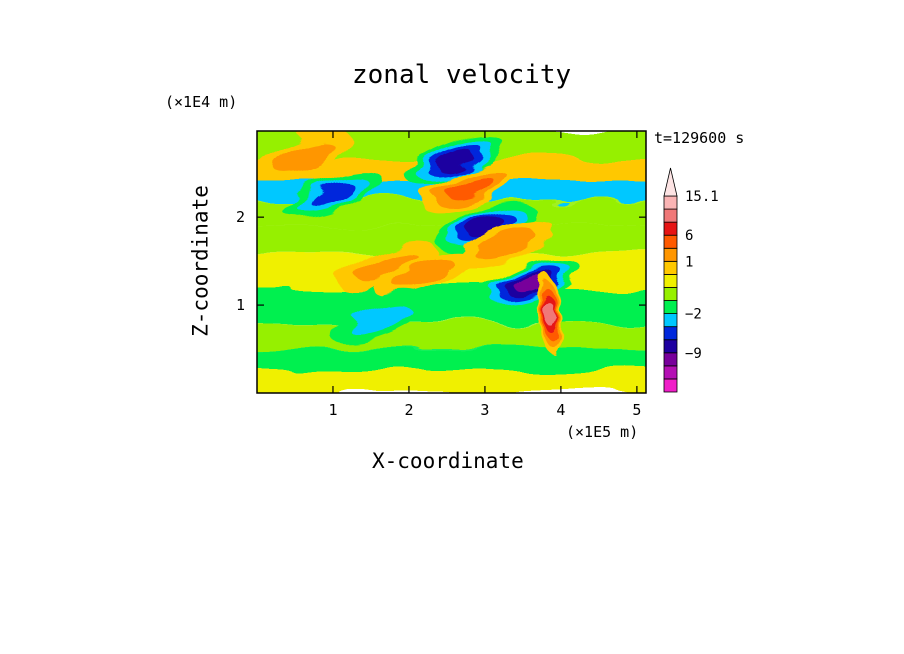 This screenshot has height=654, width=904. Describe the element at coordinates (240, 305) in the screenshot. I see `y-tick-label: 1` at that location.